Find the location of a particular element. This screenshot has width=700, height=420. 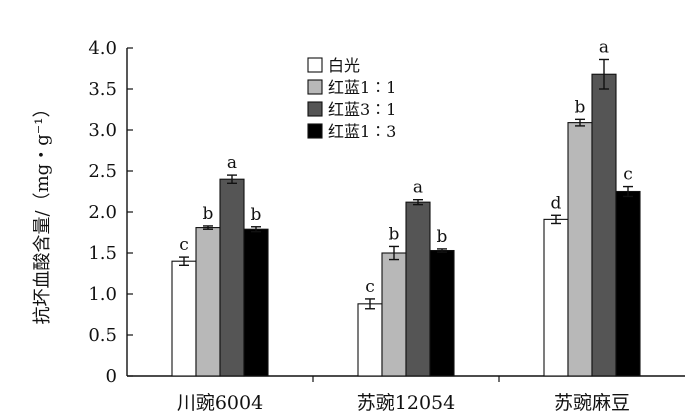

y-tick-label: 3.5 is located at coordinates (102, 89).